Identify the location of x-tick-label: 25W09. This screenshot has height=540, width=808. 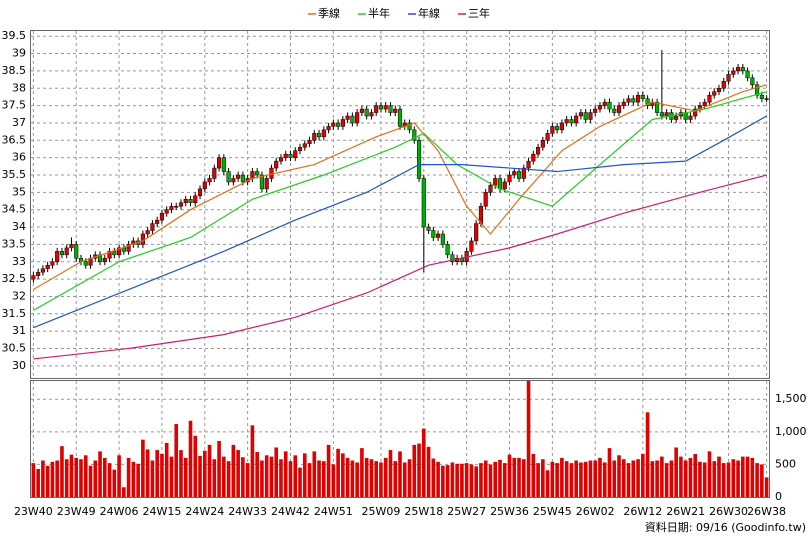
(381, 511).